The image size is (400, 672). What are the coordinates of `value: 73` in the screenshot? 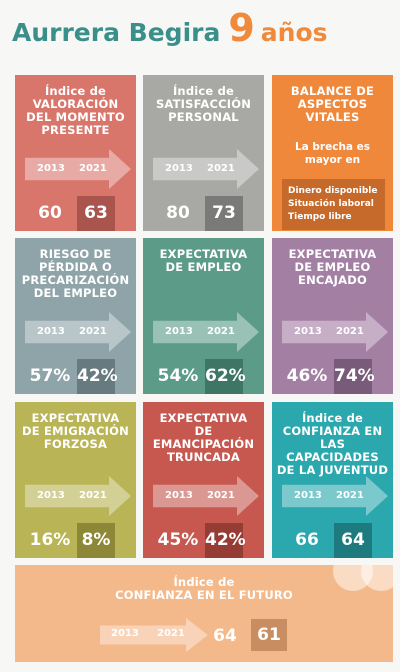 It's located at (224, 213).